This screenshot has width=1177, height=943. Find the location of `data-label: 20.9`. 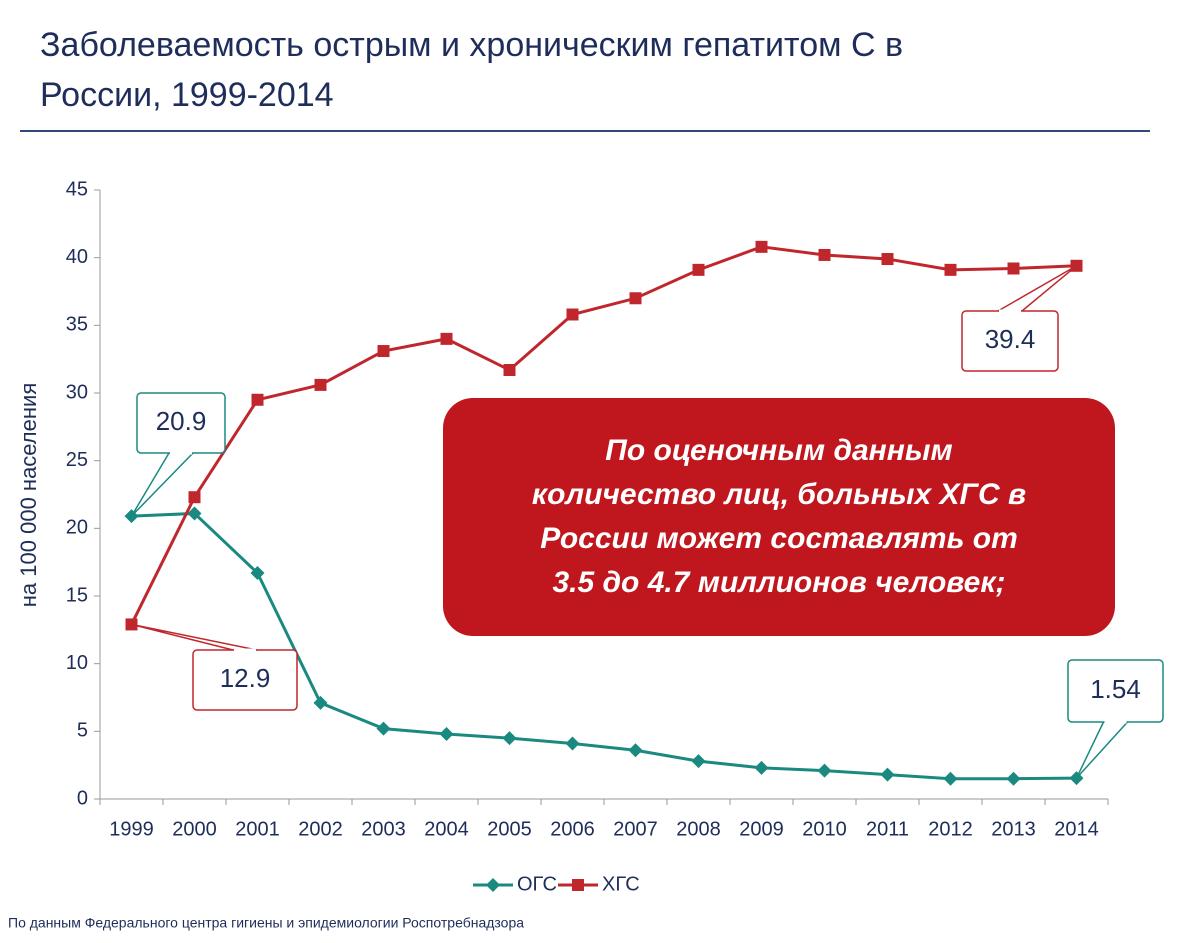

data-label: 20.9 is located at coordinates (181, 421).